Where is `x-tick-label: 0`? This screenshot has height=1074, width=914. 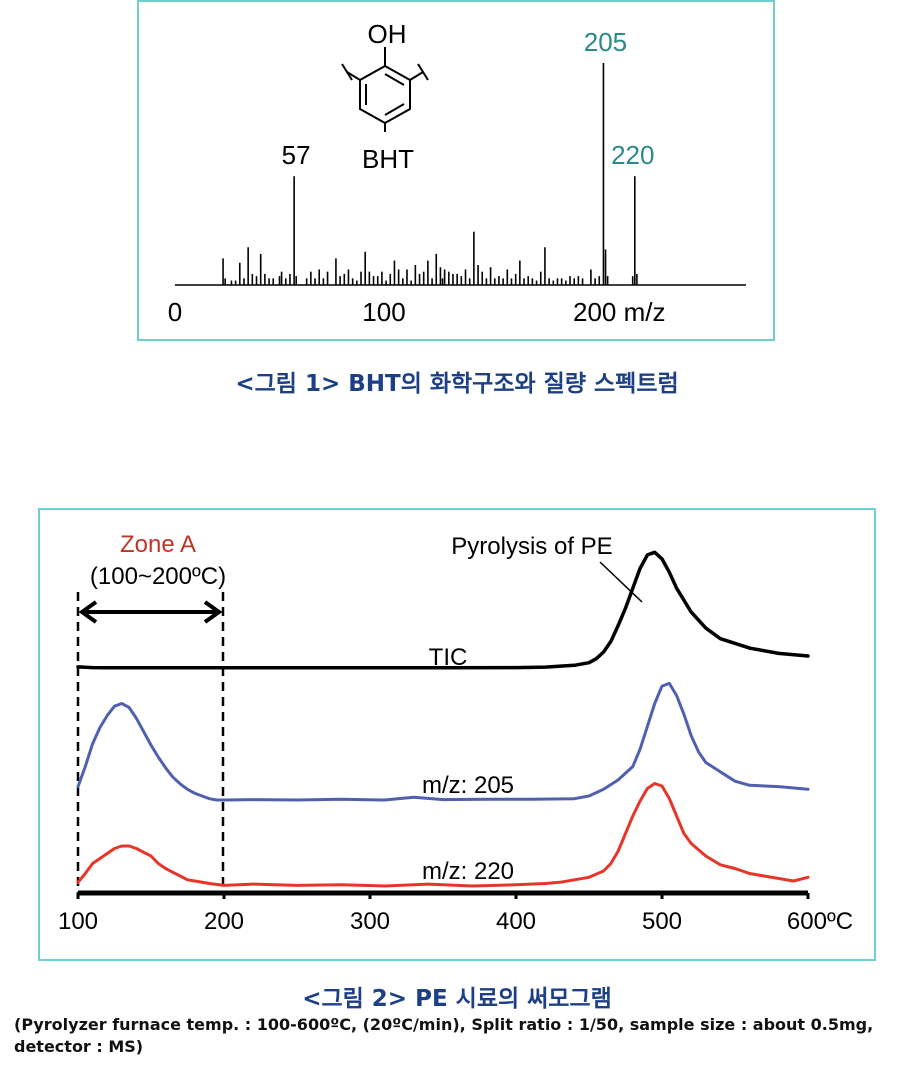
x-tick-label: 0 is located at coordinates (175, 312).